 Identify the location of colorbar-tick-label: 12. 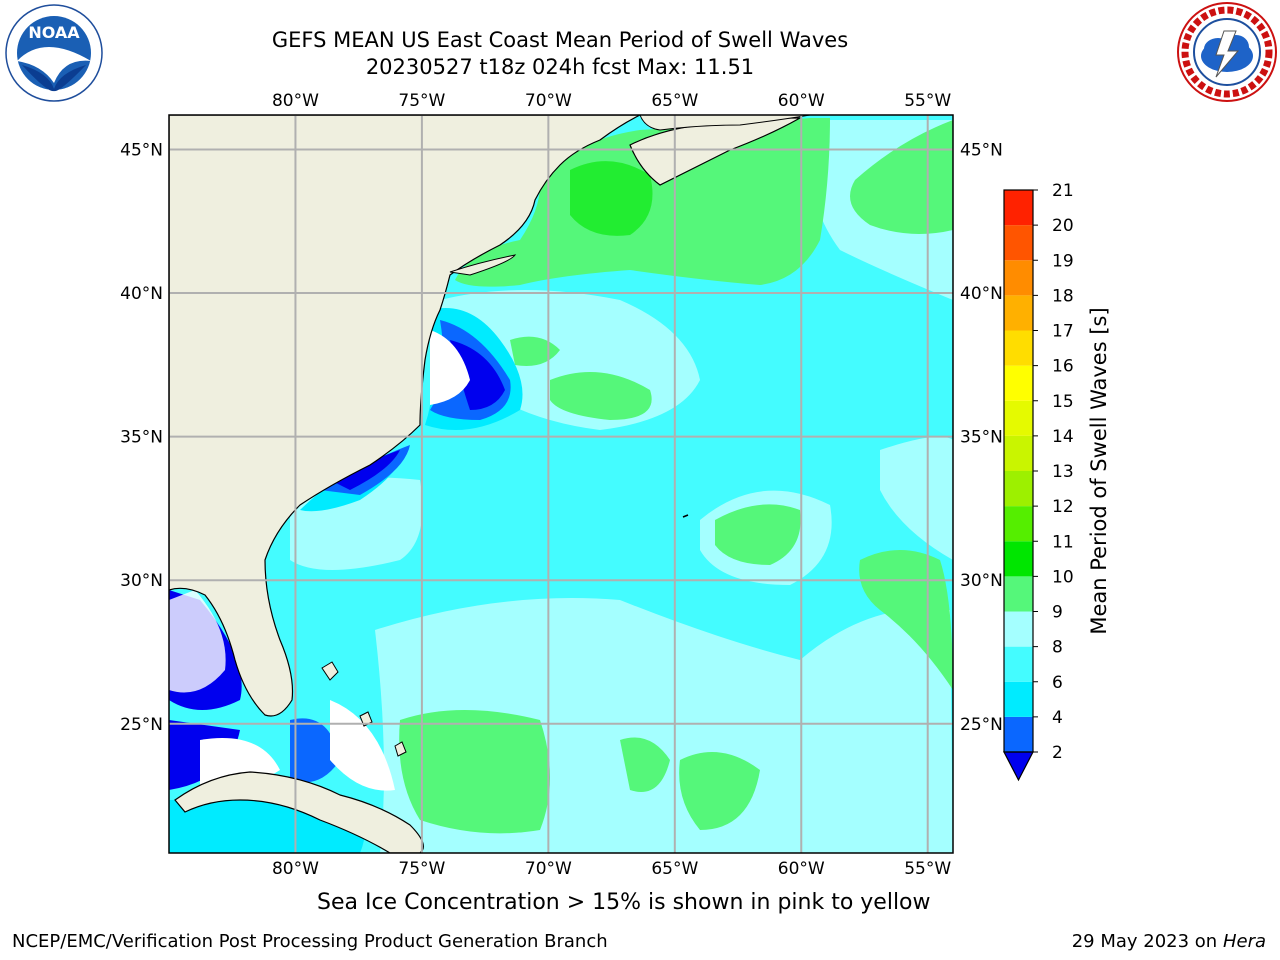
(1063, 507).